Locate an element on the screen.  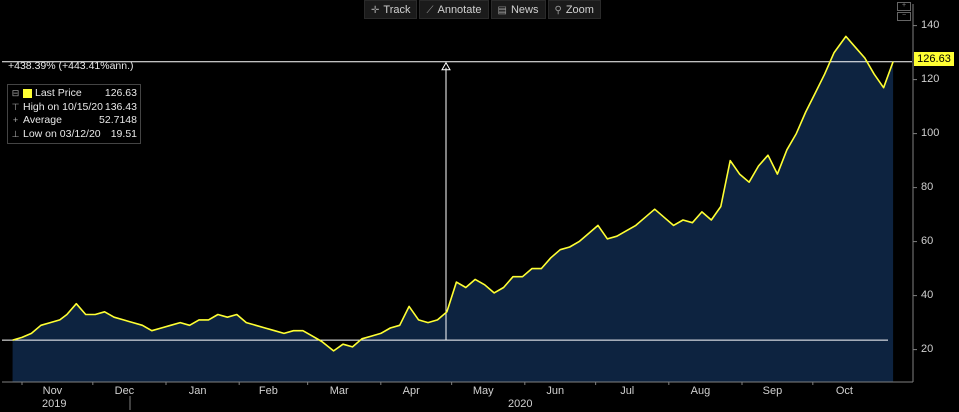
year-label: 2019 is located at coordinates (54, 404).